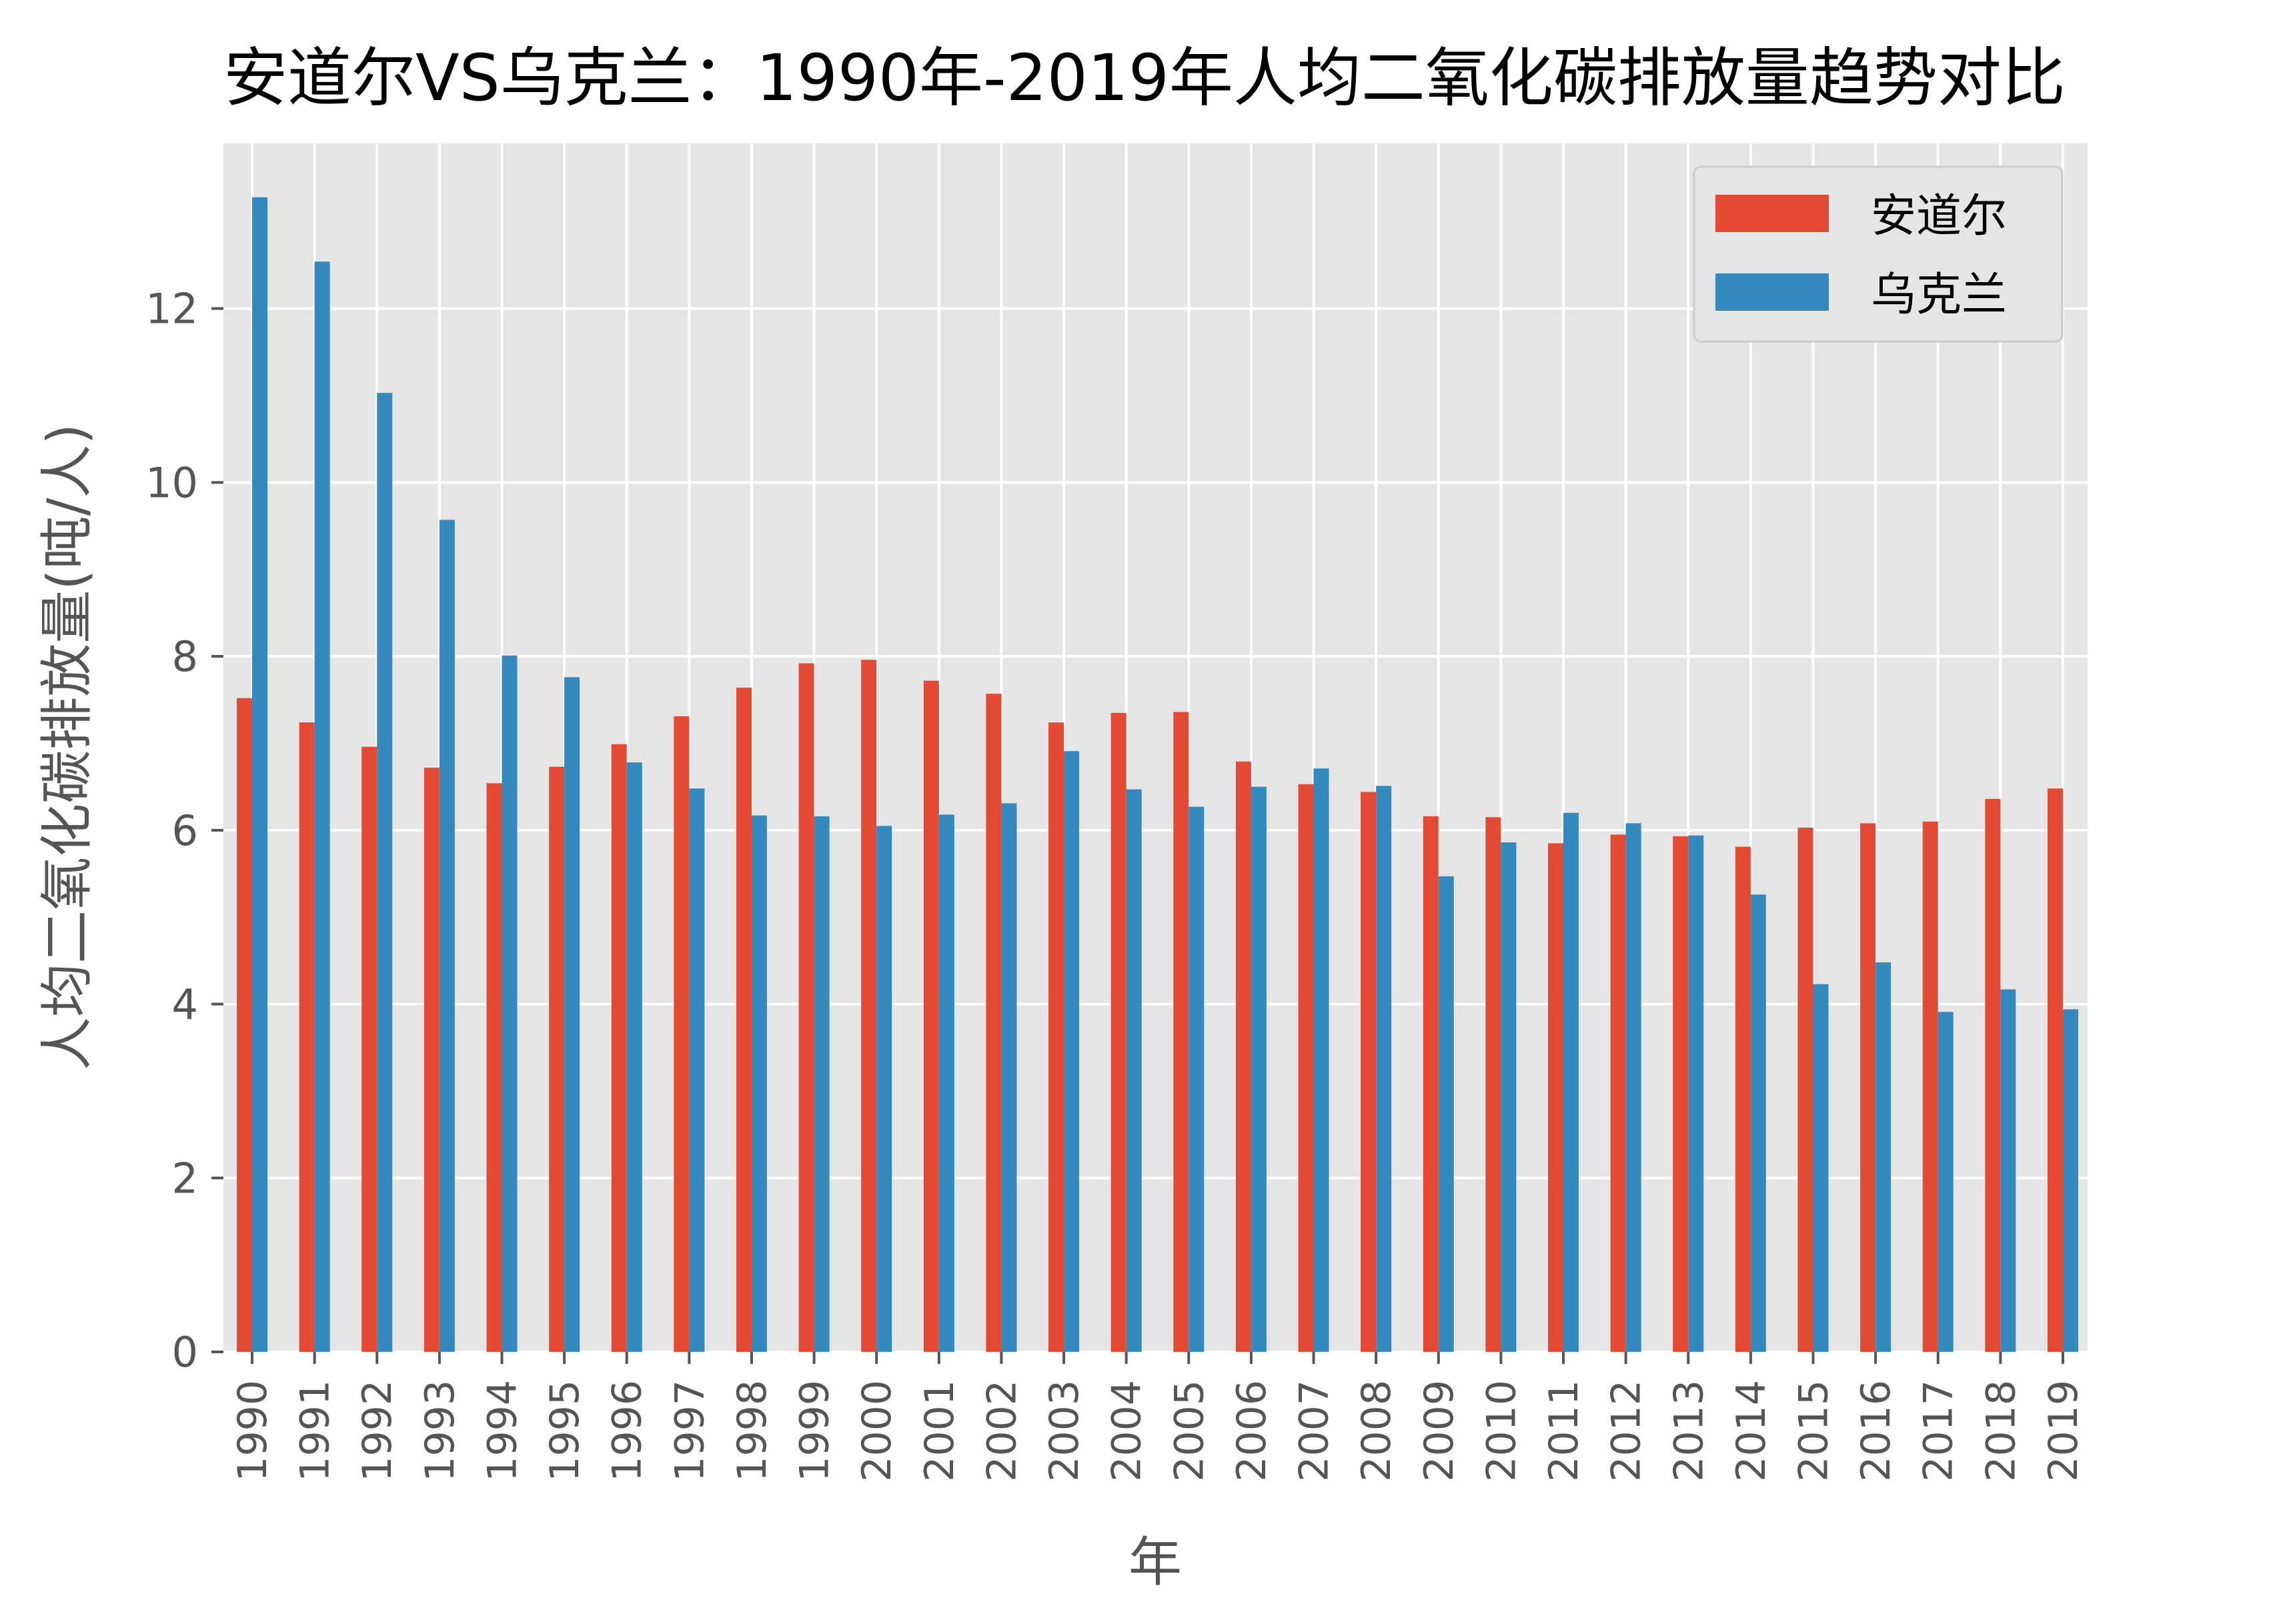  I want to click on bar-andorra-1993, so click(432, 1059).